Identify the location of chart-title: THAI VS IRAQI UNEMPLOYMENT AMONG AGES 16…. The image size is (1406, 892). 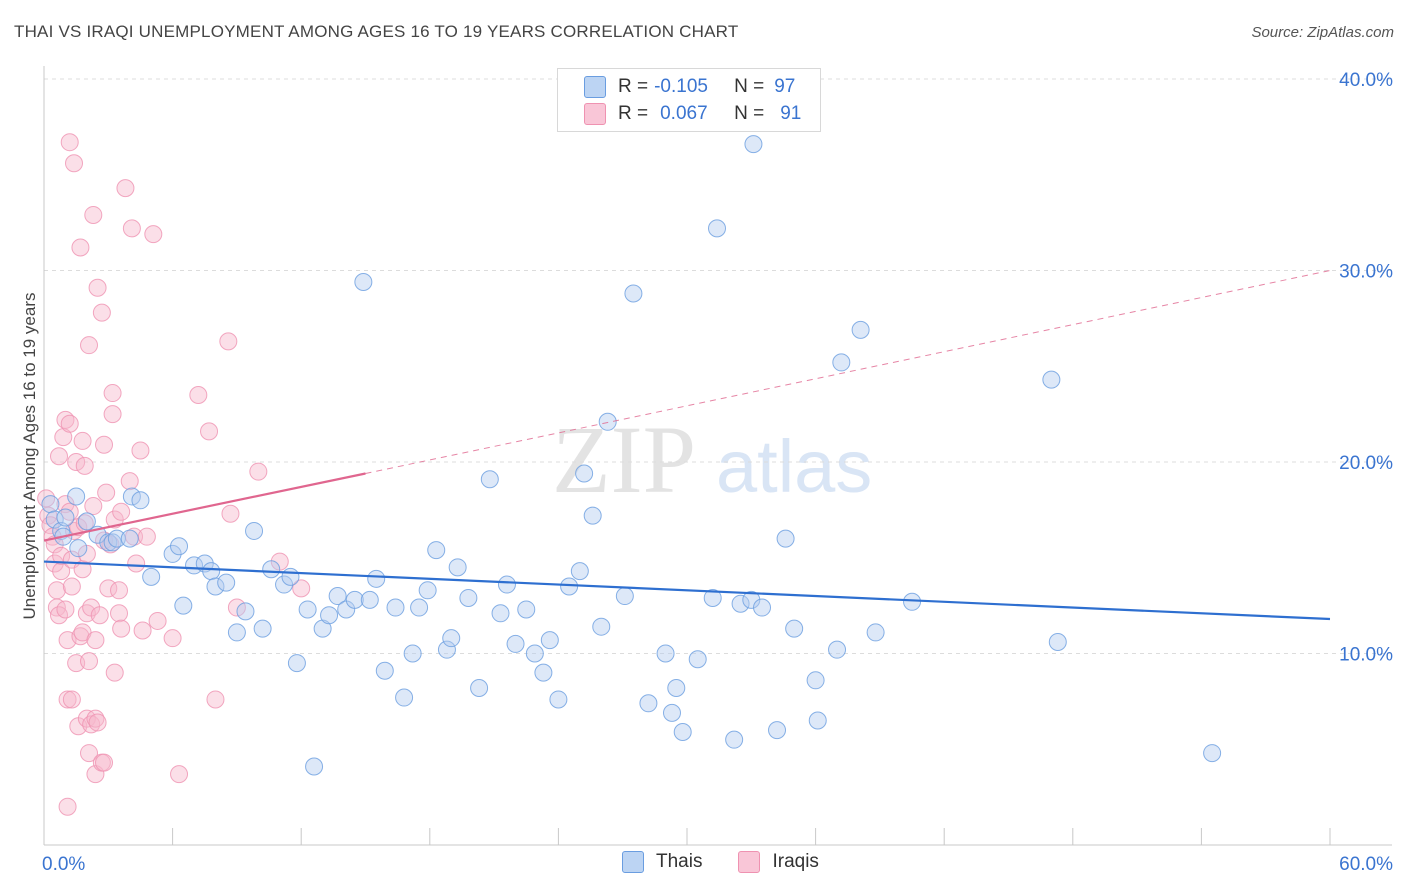
(376, 31).